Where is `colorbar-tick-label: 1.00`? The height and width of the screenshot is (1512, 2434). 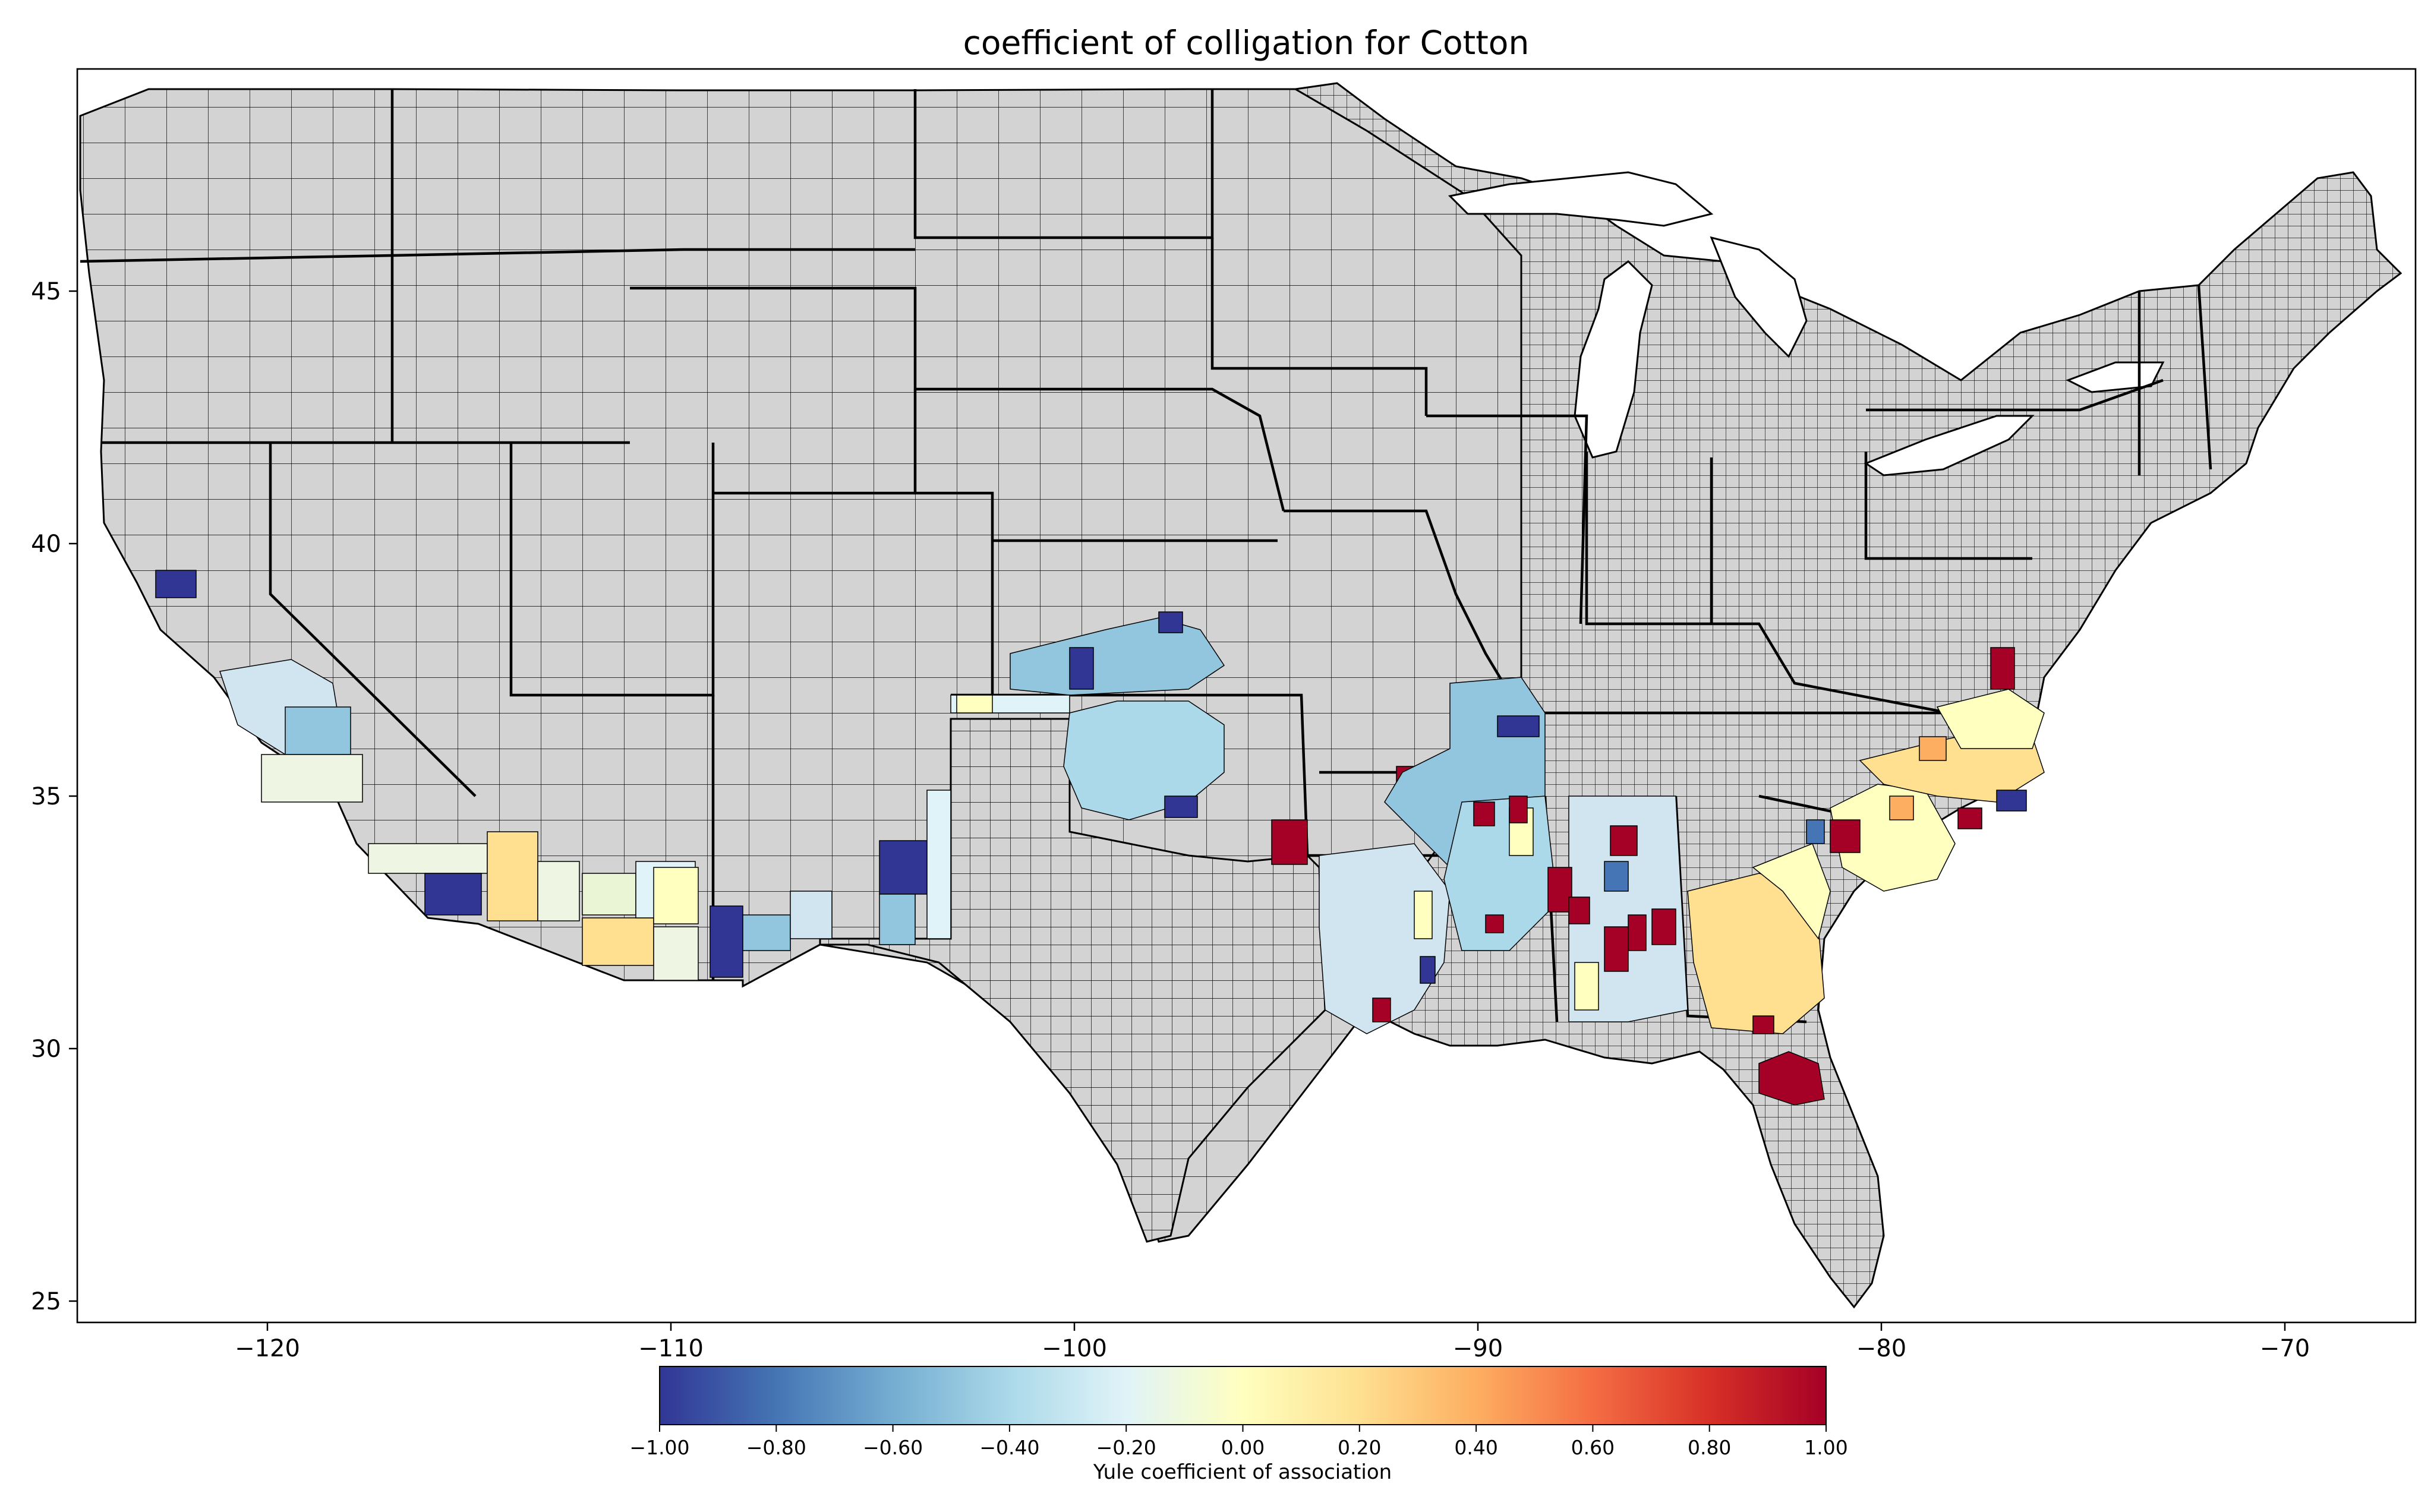
colorbar-tick-label: 1.00 is located at coordinates (1825, 1448).